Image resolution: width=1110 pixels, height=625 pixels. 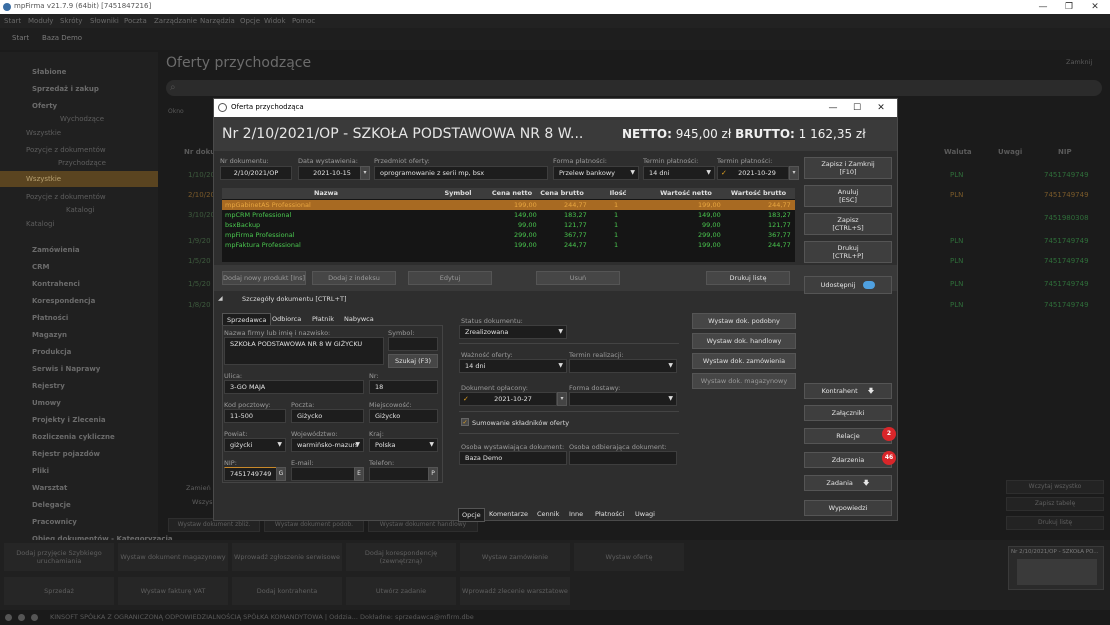 What do you see at coordinates (623, 399) in the screenshot?
I see `delivery-select` at bounding box center [623, 399].